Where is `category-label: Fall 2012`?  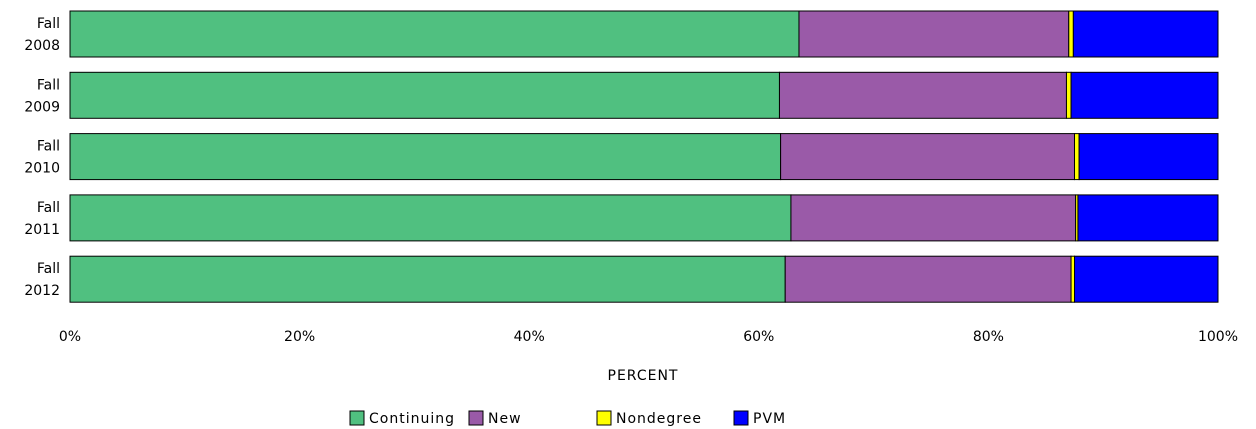
category-label: Fall 2012 is located at coordinates (42, 280).